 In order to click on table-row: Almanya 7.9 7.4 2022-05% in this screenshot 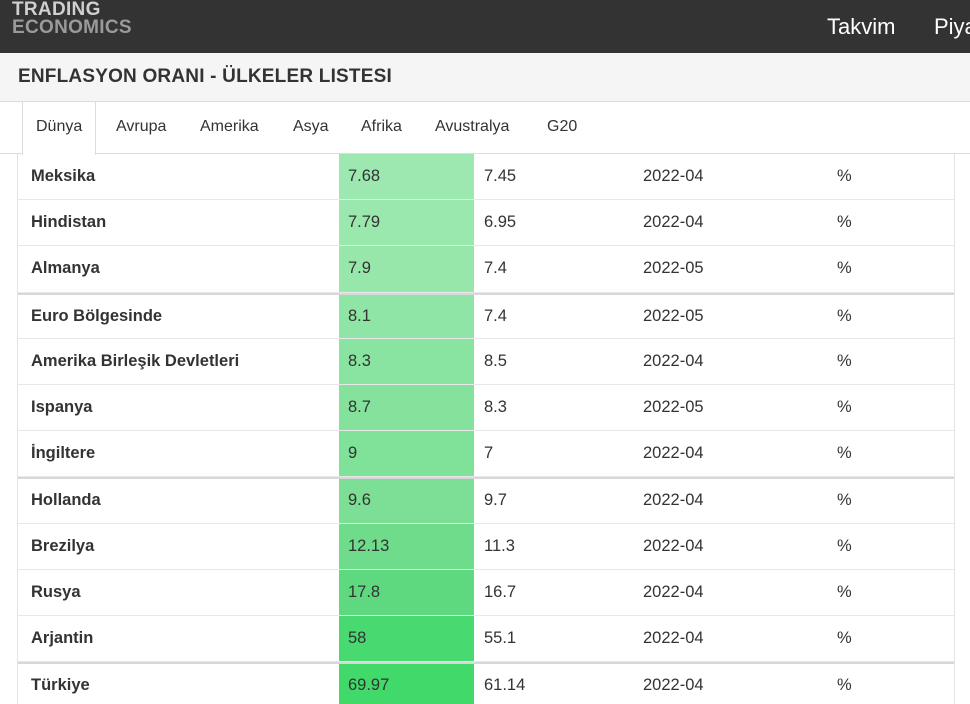, I will do `click(486, 269)`.